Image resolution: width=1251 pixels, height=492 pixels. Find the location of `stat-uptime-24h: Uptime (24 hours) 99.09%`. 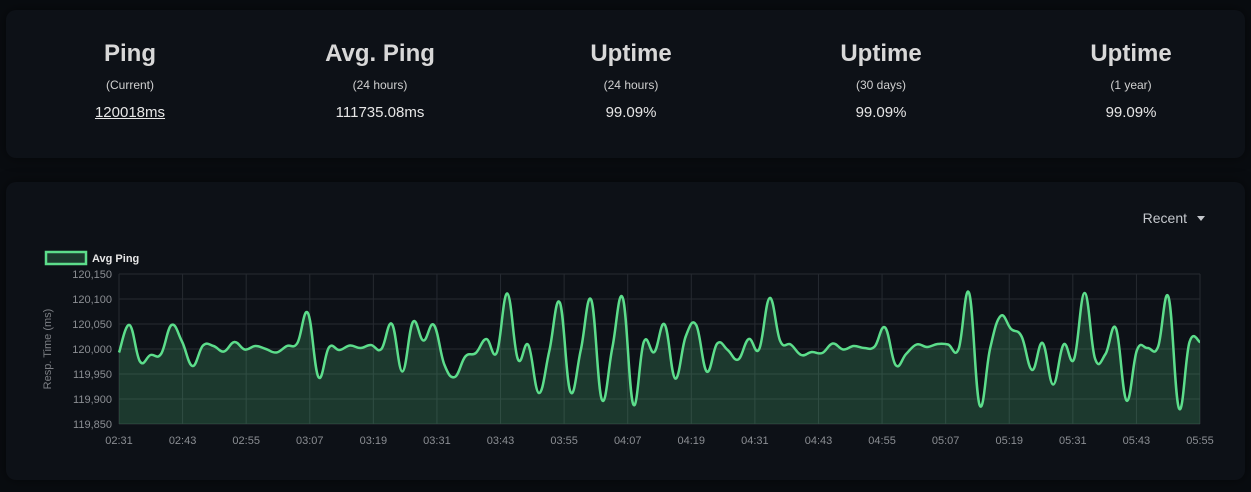

stat-uptime-24h: Uptime (24 hours) 99.09% is located at coordinates (631, 80).